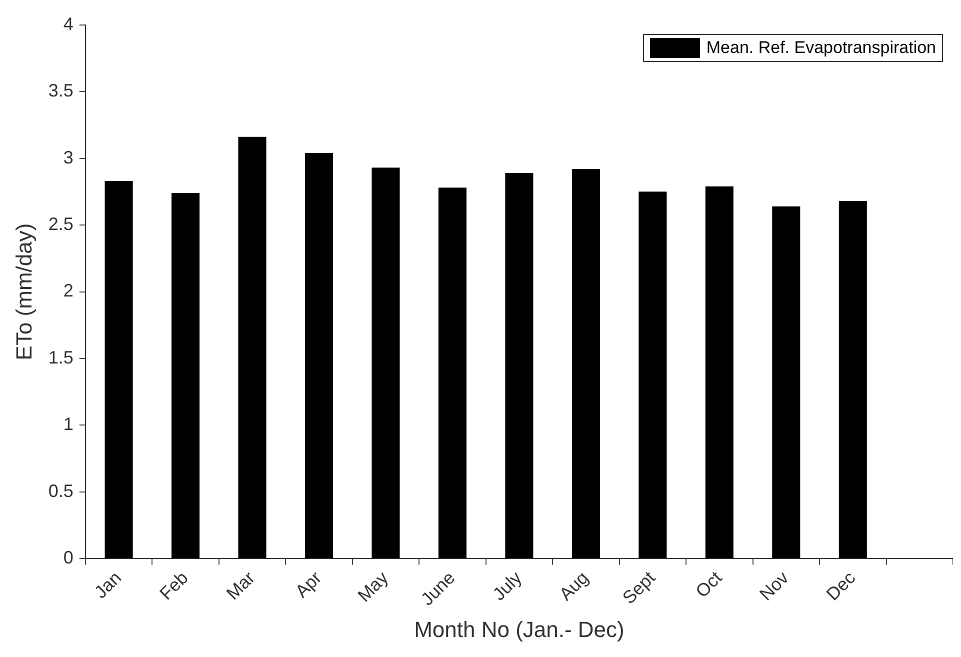 This screenshot has height=657, width=961. I want to click on y-tick-label: 4, so click(68, 24).